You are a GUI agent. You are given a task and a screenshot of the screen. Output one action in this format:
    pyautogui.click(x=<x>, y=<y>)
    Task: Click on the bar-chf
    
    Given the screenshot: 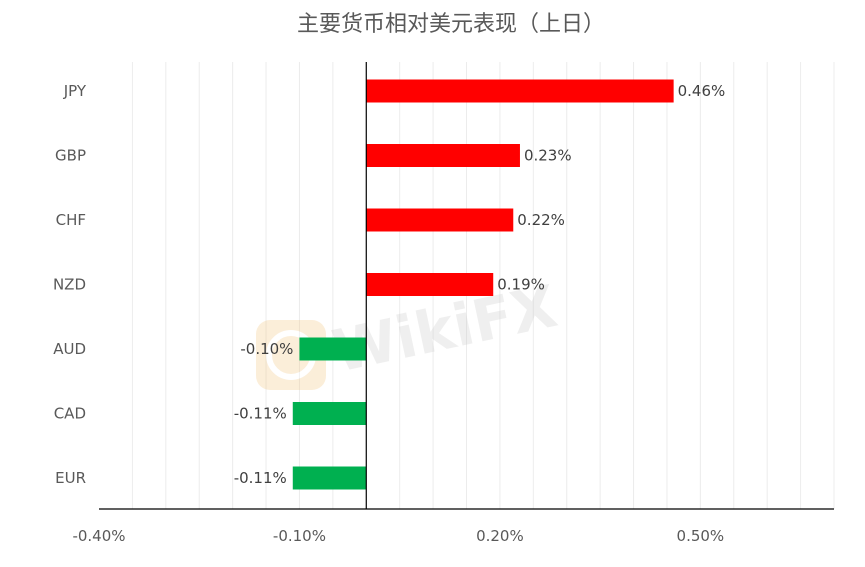 What is the action you would take?
    pyautogui.click(x=440, y=220)
    